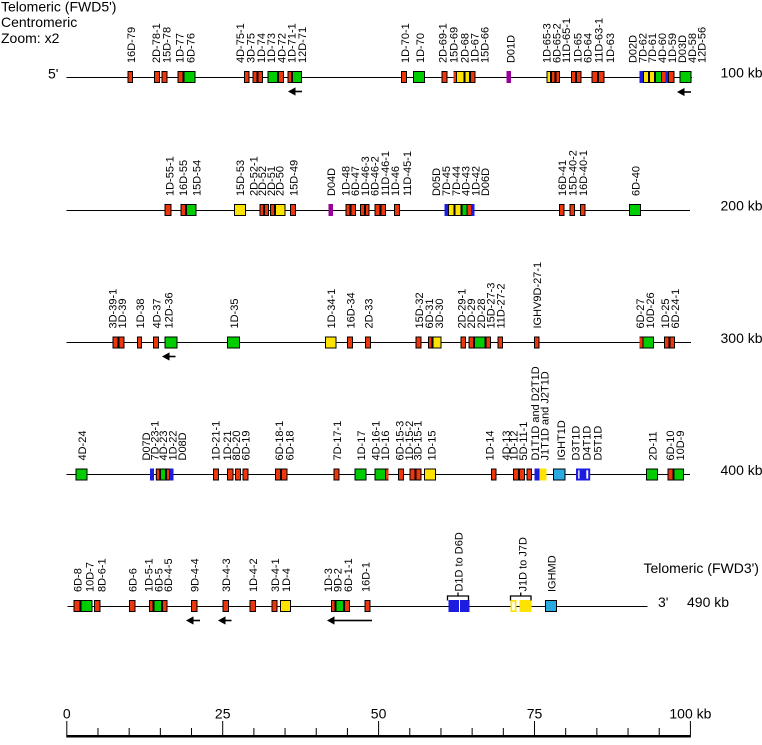 The image size is (762, 745). I want to click on svg-text: 15D-53, so click(241, 178).